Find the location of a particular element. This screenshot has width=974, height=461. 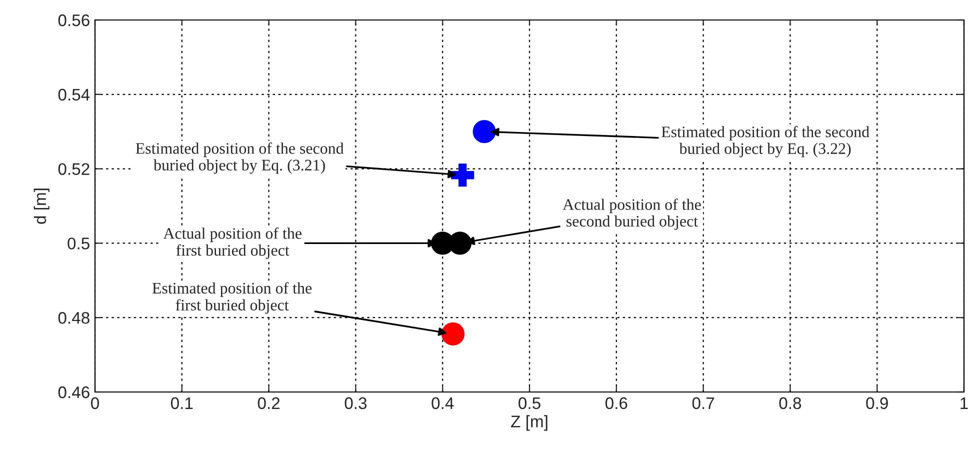

y-tick-label: 0.54 is located at coordinates (74, 94).